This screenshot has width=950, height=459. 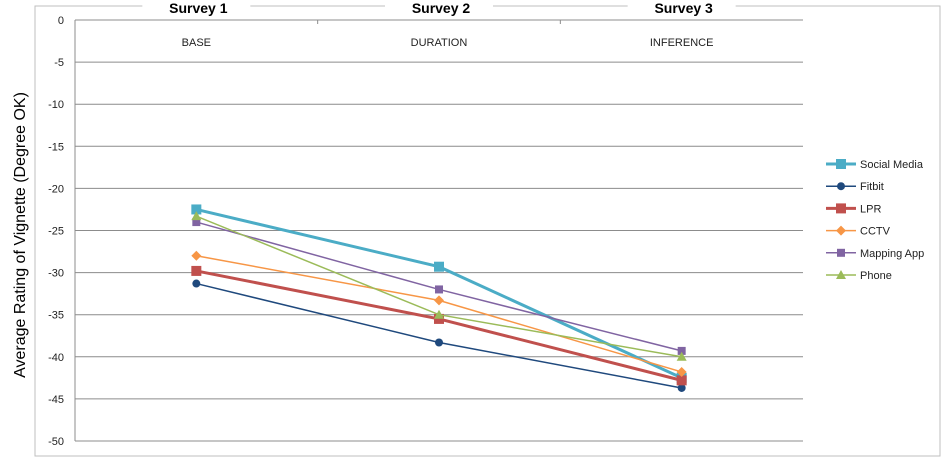 I want to click on y-tick-label: -15, so click(x=56, y=147).